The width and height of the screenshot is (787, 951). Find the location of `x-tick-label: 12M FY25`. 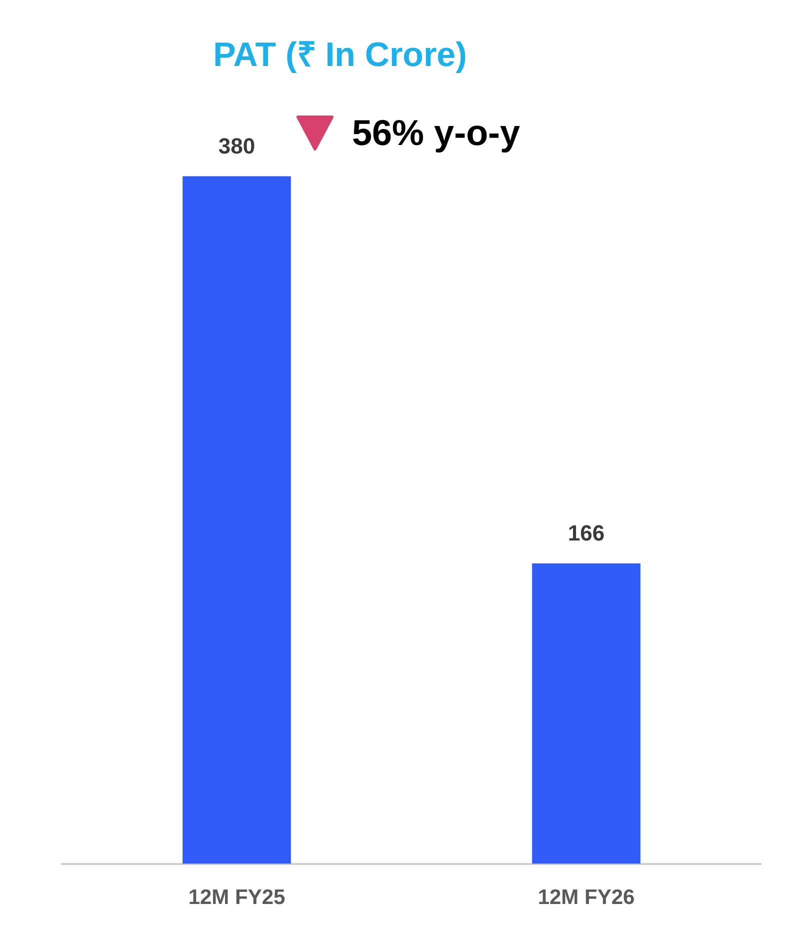

x-tick-label: 12M FY25 is located at coordinates (237, 898).